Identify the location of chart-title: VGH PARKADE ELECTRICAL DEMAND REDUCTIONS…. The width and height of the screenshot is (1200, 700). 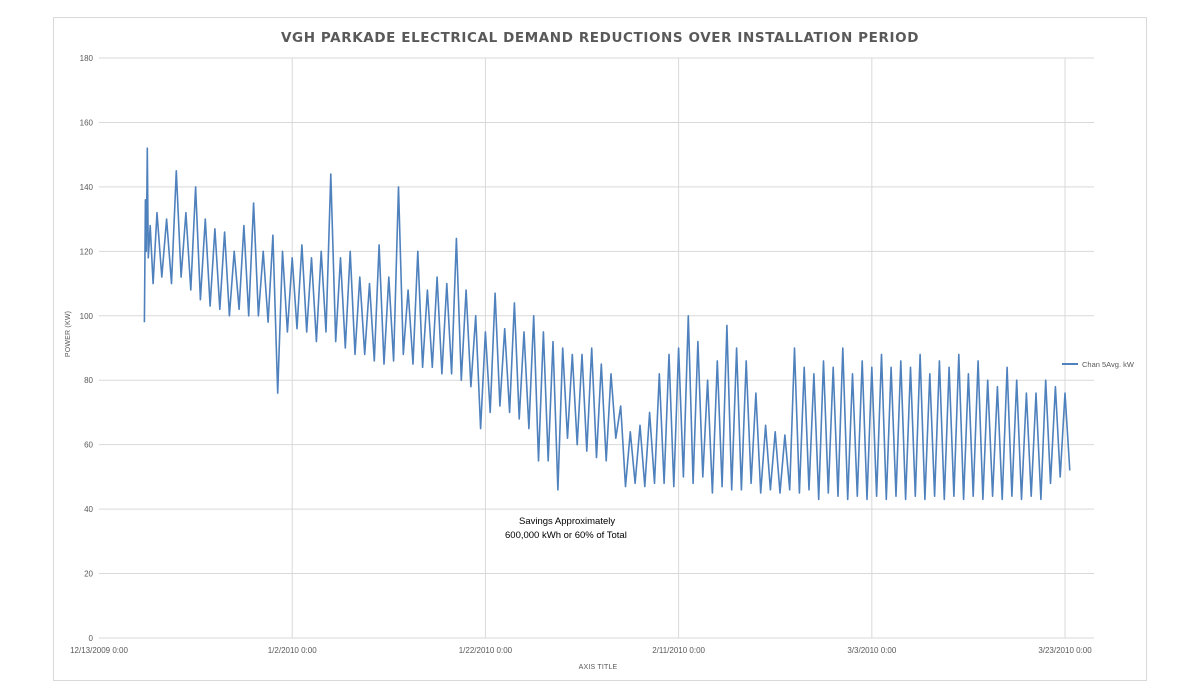
(600, 38).